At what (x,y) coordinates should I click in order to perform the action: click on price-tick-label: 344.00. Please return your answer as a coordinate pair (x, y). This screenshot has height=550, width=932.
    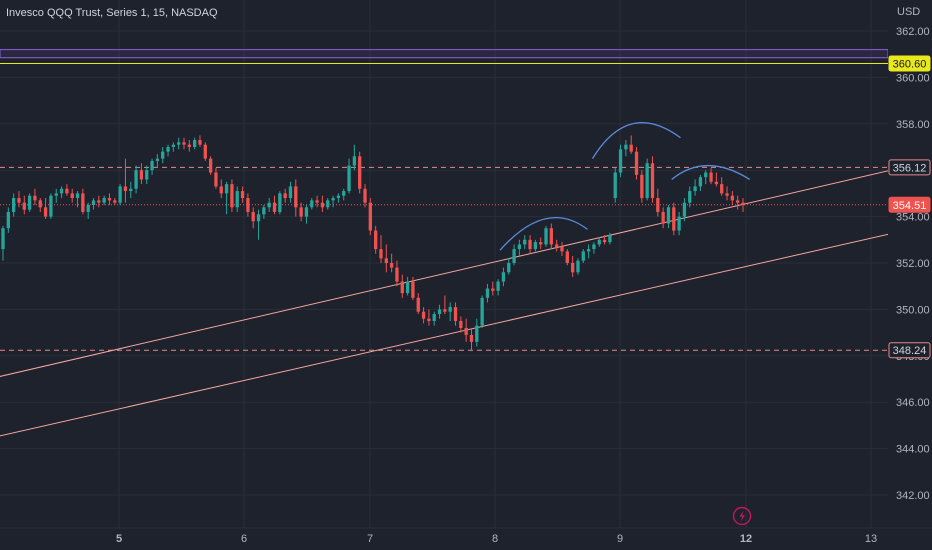
    Looking at the image, I should click on (913, 450).